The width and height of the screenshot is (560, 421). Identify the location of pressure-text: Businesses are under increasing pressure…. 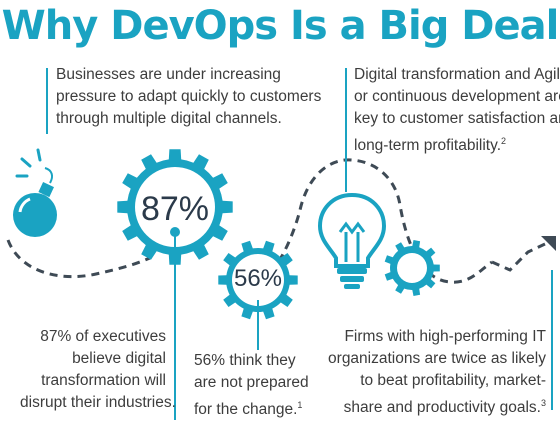
(189, 96).